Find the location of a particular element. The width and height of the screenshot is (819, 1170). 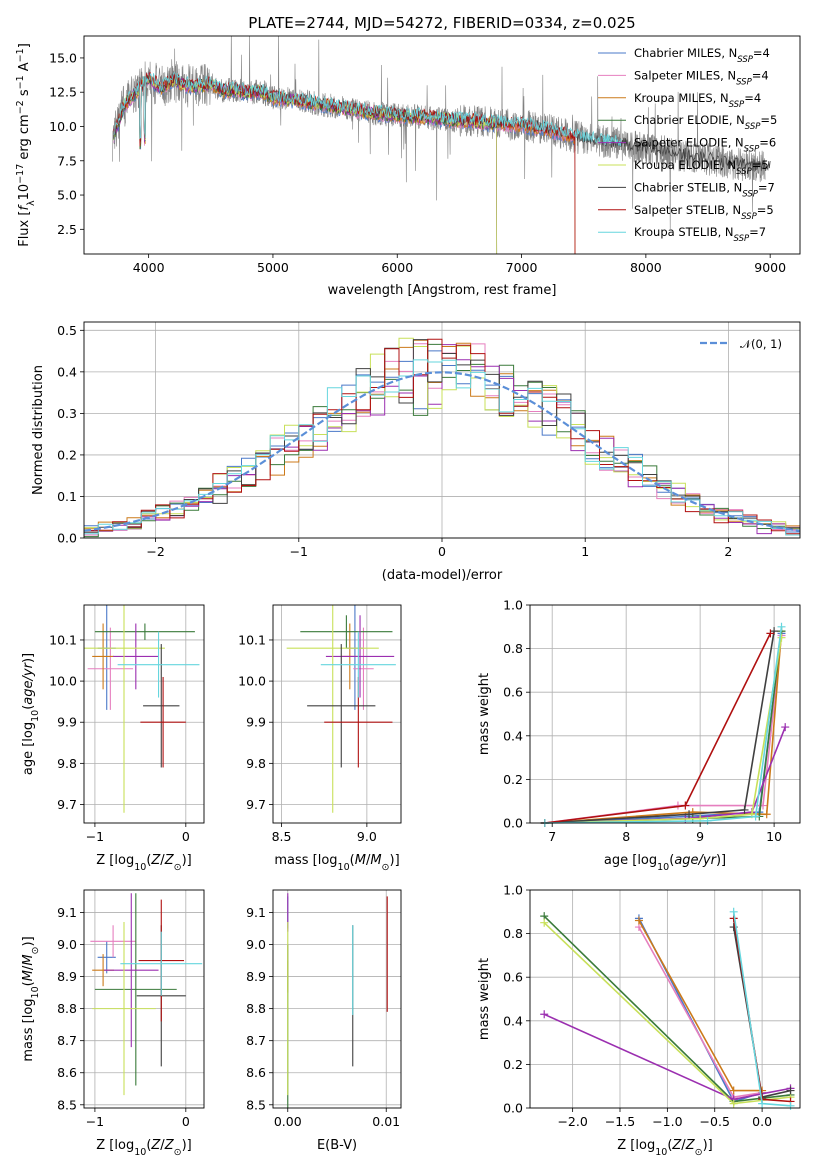

x-axis-label: (data-model)/error is located at coordinates (442, 575).